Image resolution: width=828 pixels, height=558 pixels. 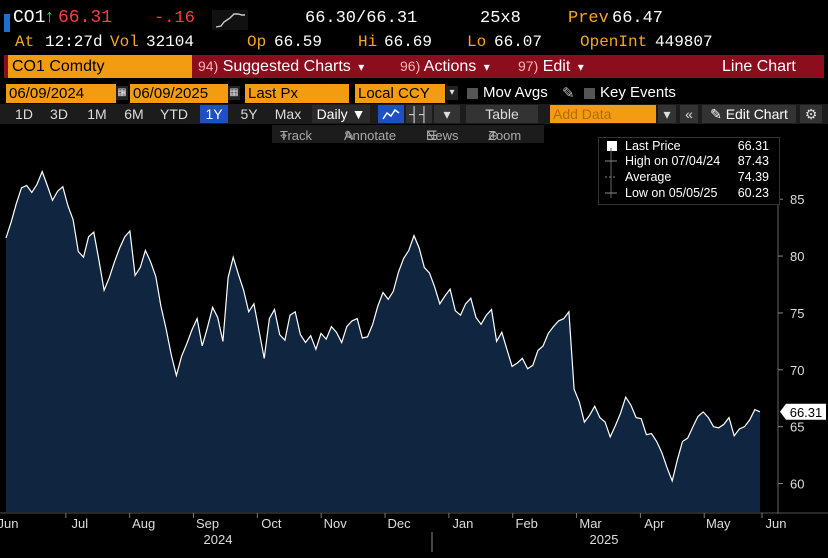 What do you see at coordinates (797, 427) in the screenshot?
I see `y-tick-label: 65` at bounding box center [797, 427].